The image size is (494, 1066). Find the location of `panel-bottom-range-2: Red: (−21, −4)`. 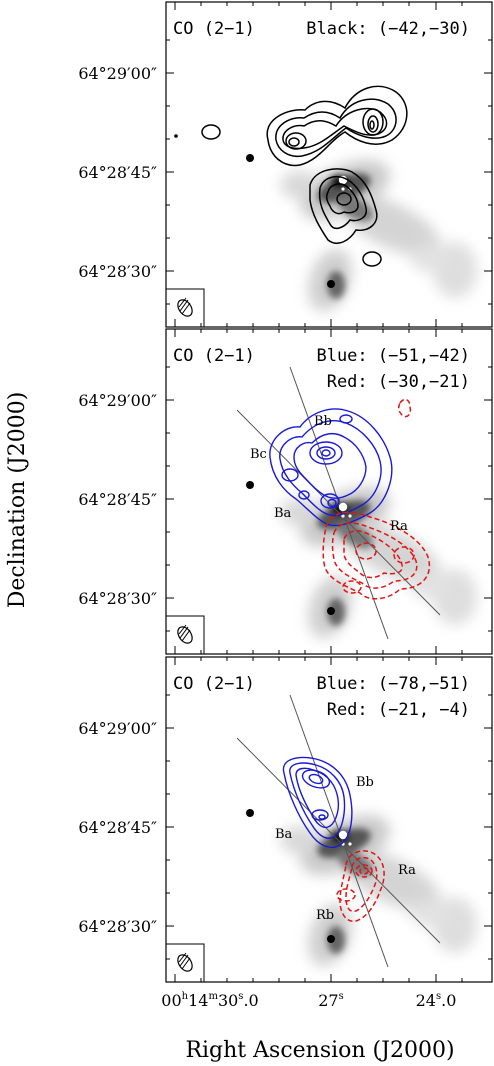

panel-bottom-range-2: Red: (−21, −4) is located at coordinates (398, 710).